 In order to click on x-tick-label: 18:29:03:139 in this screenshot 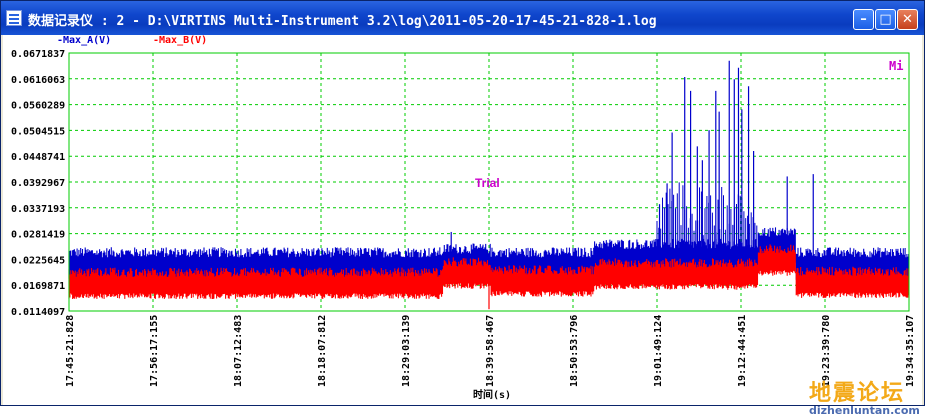, I will do `click(406, 351)`.